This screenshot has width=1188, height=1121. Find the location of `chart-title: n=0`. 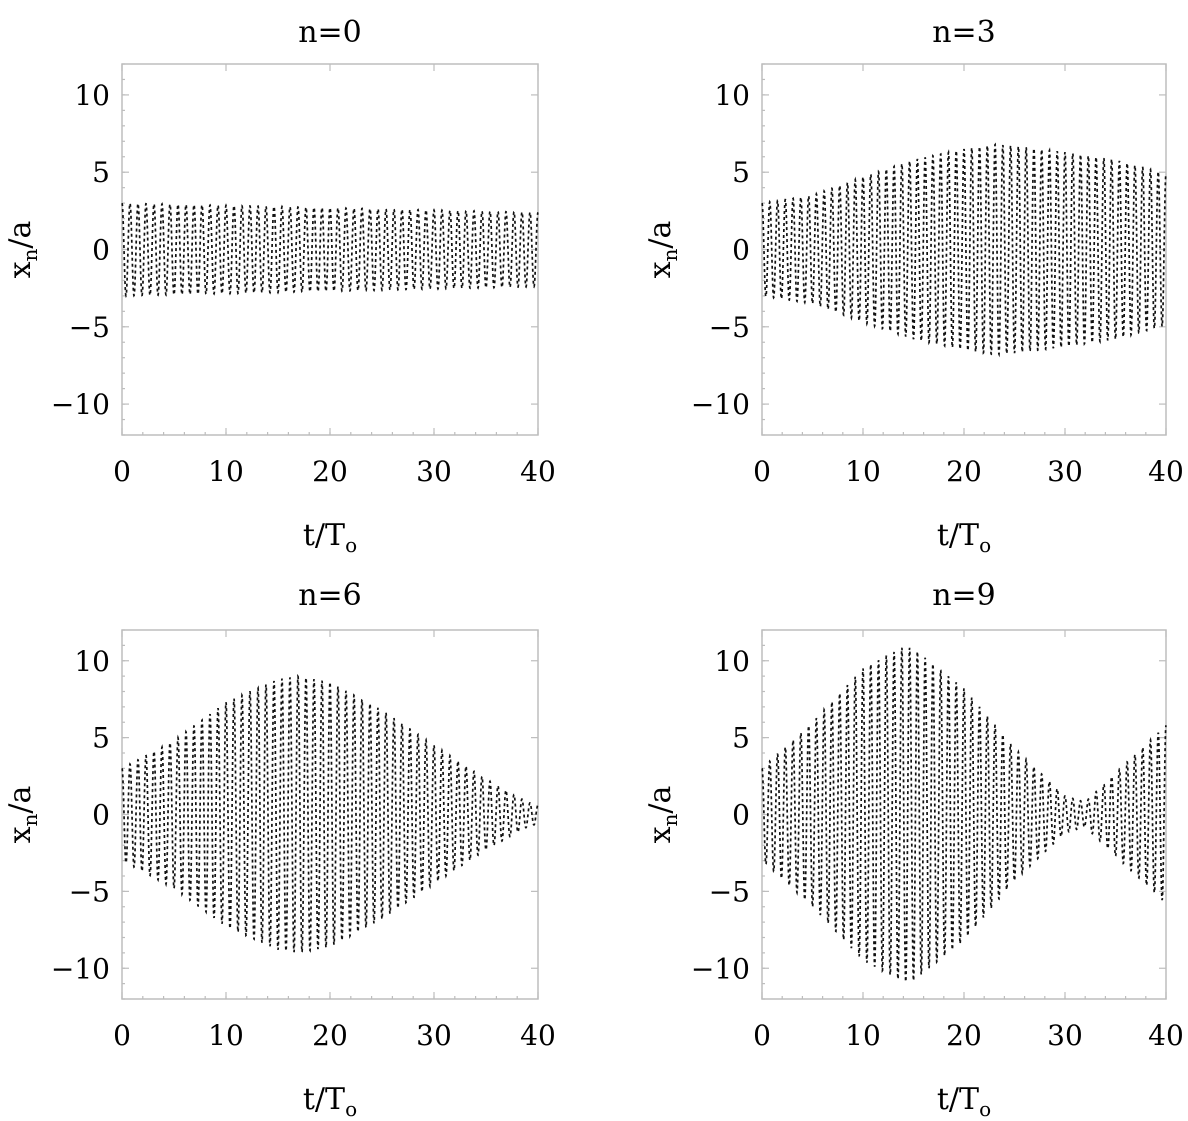

chart-title: n=0 is located at coordinates (330, 32).